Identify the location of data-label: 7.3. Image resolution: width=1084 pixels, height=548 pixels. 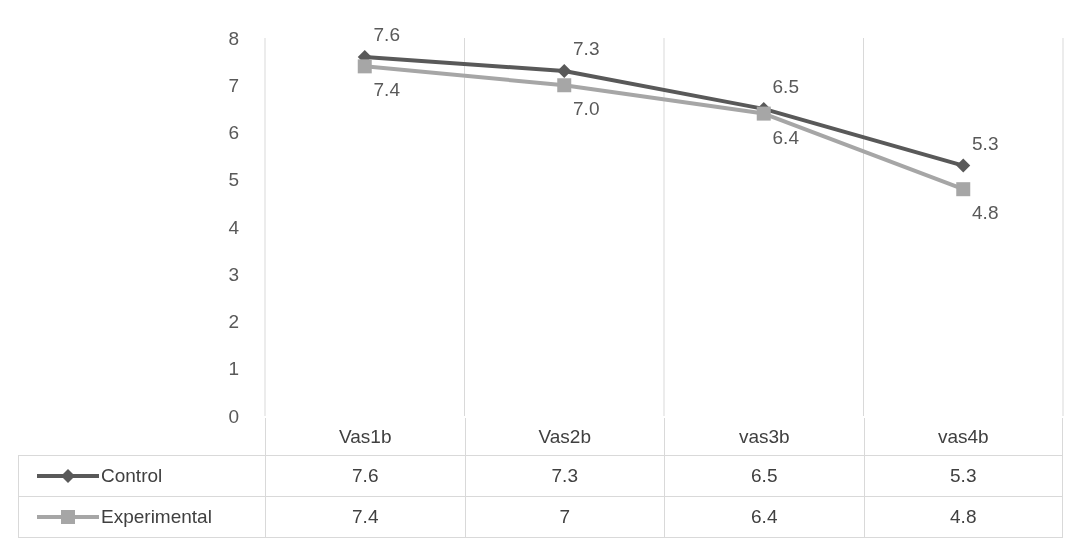
(564, 476).